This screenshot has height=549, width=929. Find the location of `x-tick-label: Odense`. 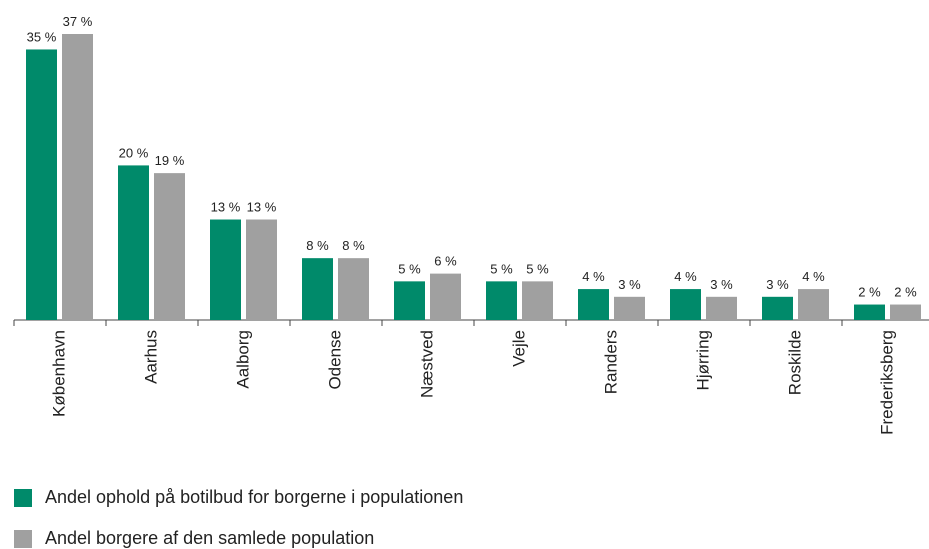

x-tick-label: Odense is located at coordinates (334, 360).